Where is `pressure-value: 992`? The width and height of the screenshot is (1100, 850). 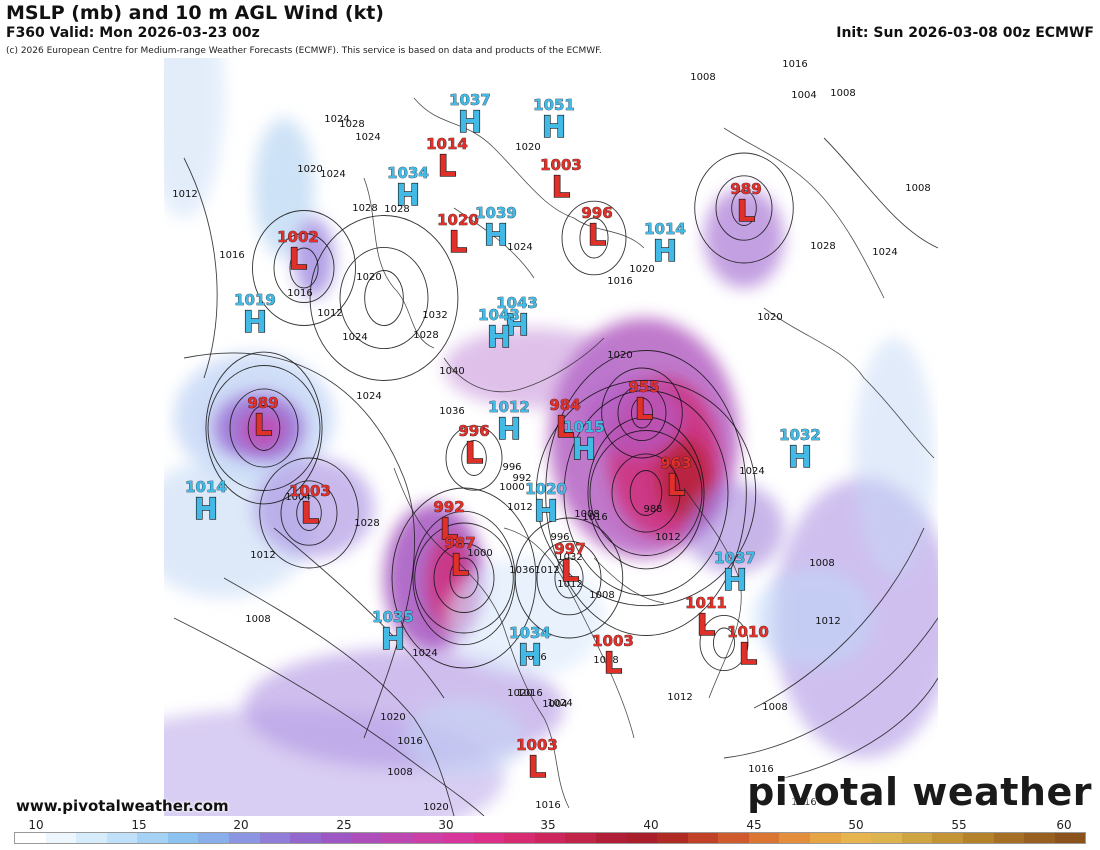
pressure-value: 992 is located at coordinates (448, 507).